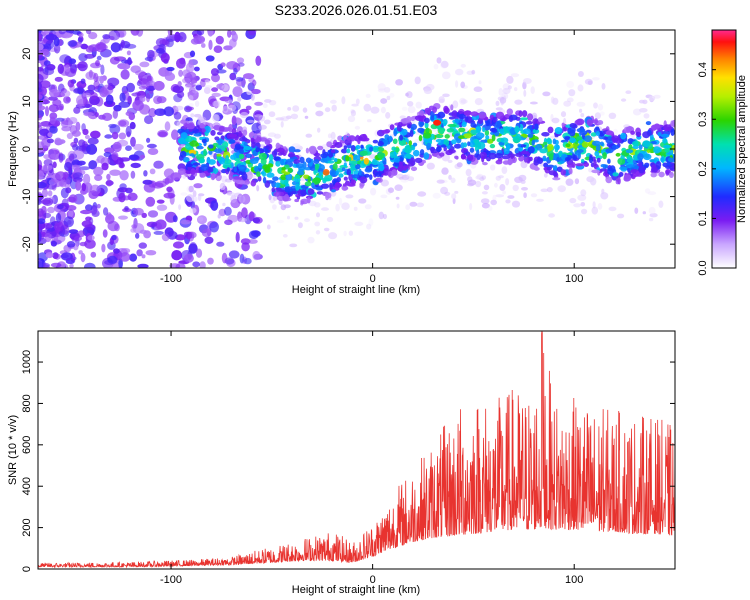  I want to click on y-tick-label: 200, so click(27, 527).